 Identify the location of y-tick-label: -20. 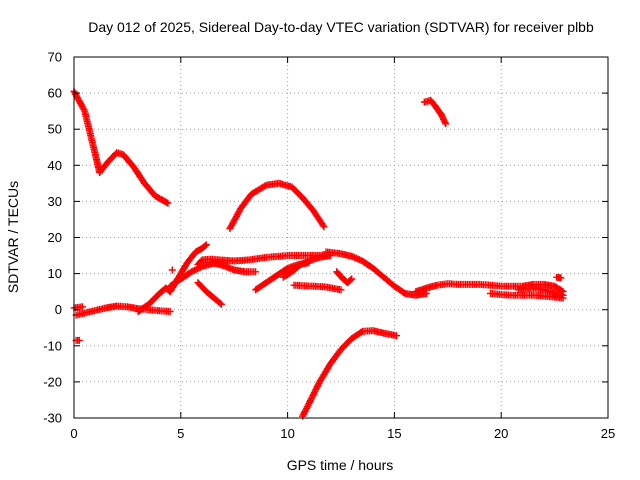
(52, 381).